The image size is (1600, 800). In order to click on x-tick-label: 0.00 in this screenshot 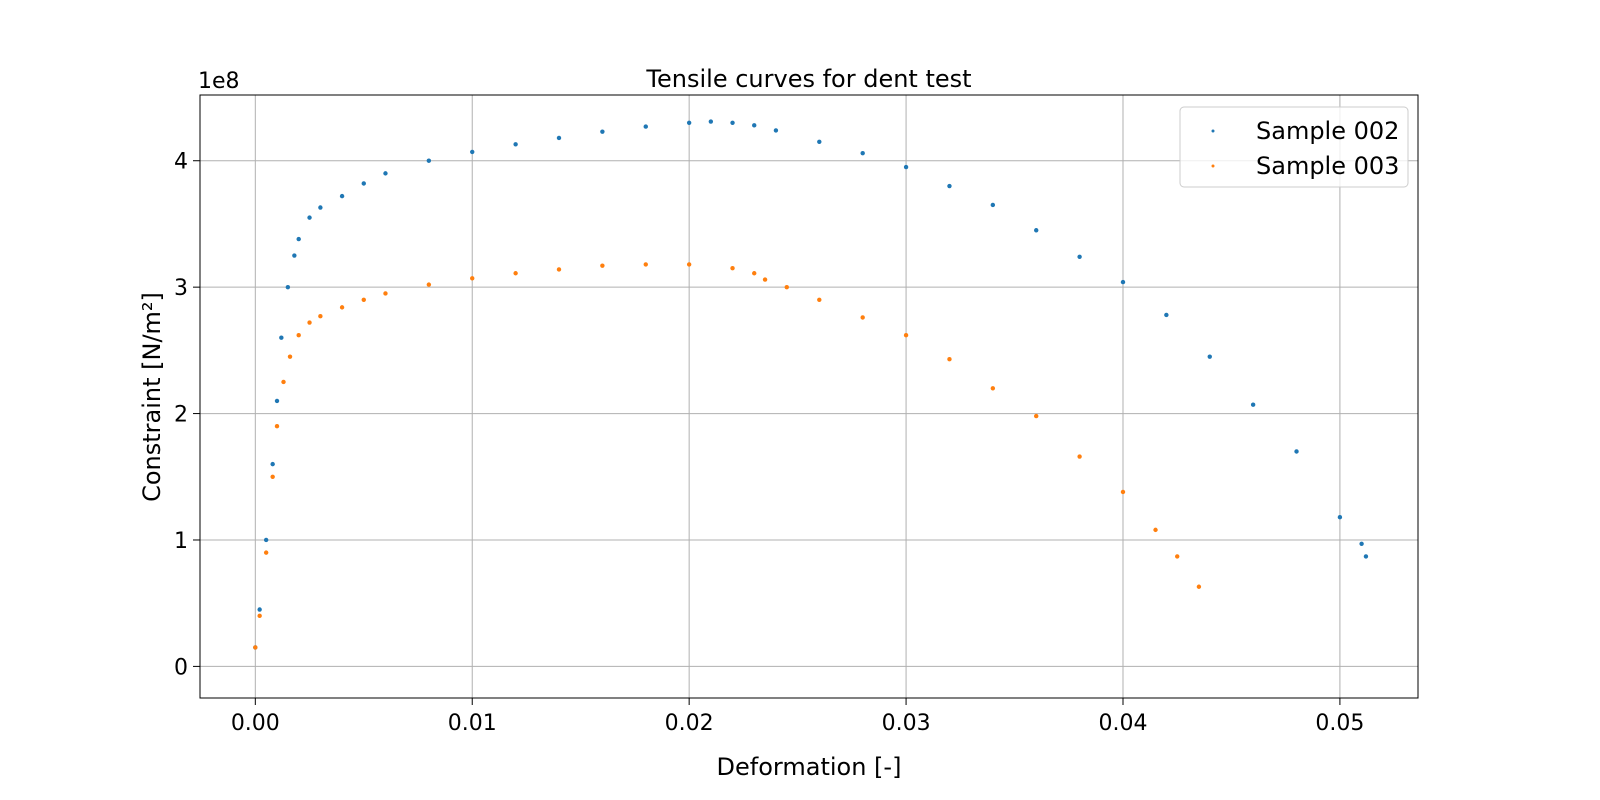, I will do `click(255, 723)`.